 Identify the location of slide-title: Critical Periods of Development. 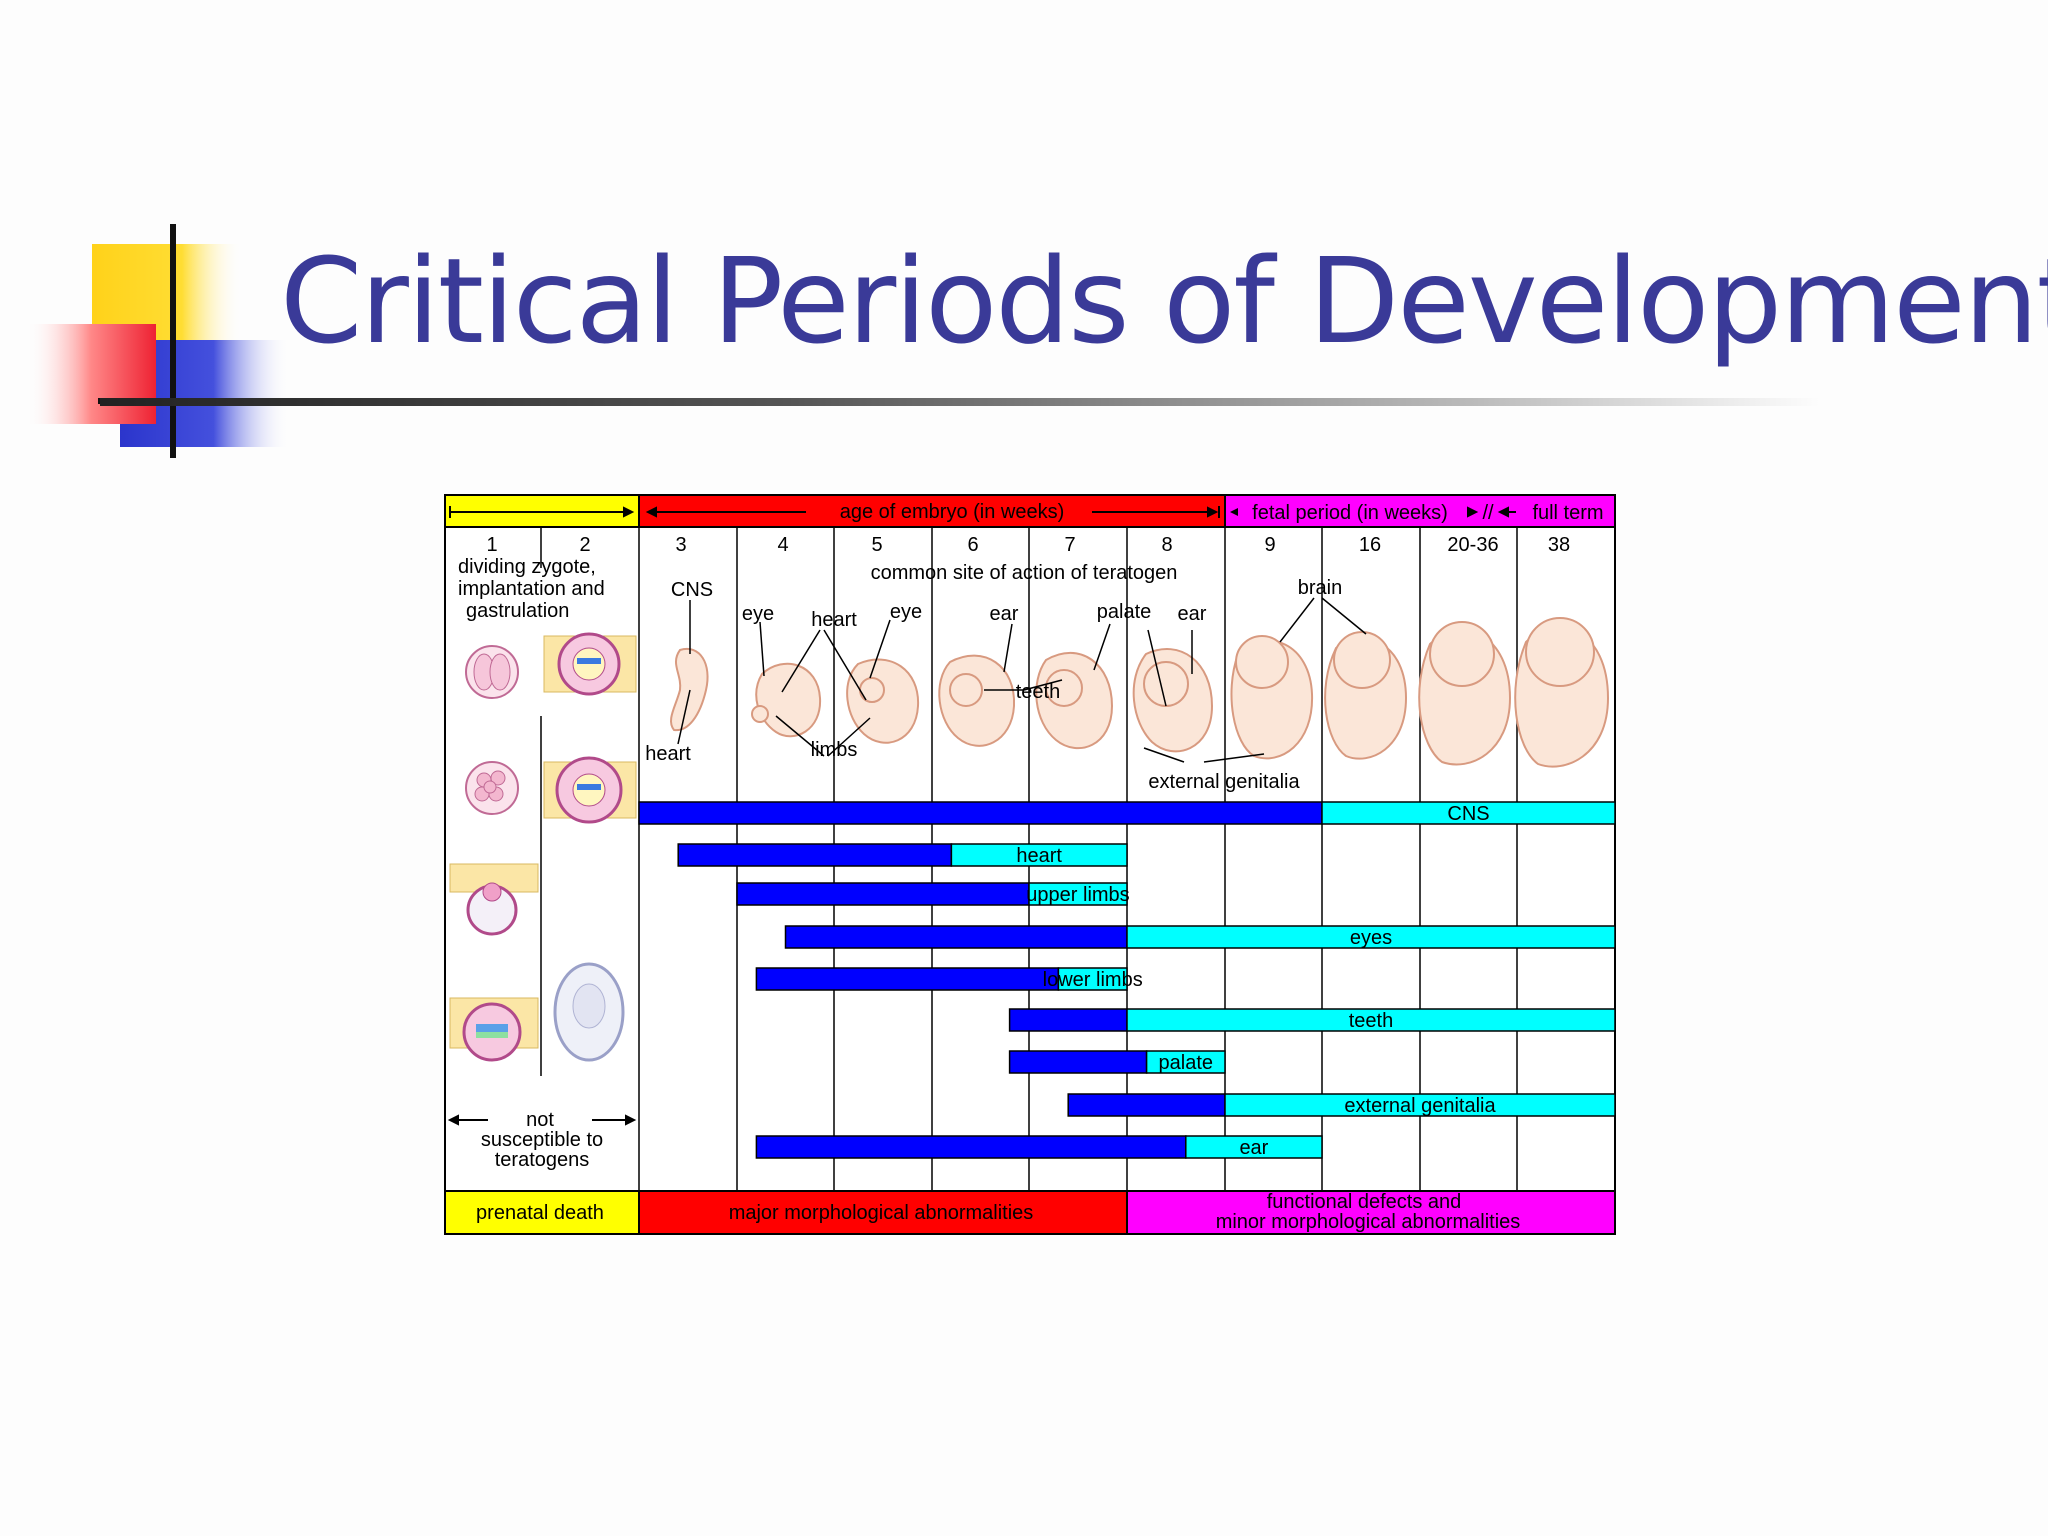
(1164, 301).